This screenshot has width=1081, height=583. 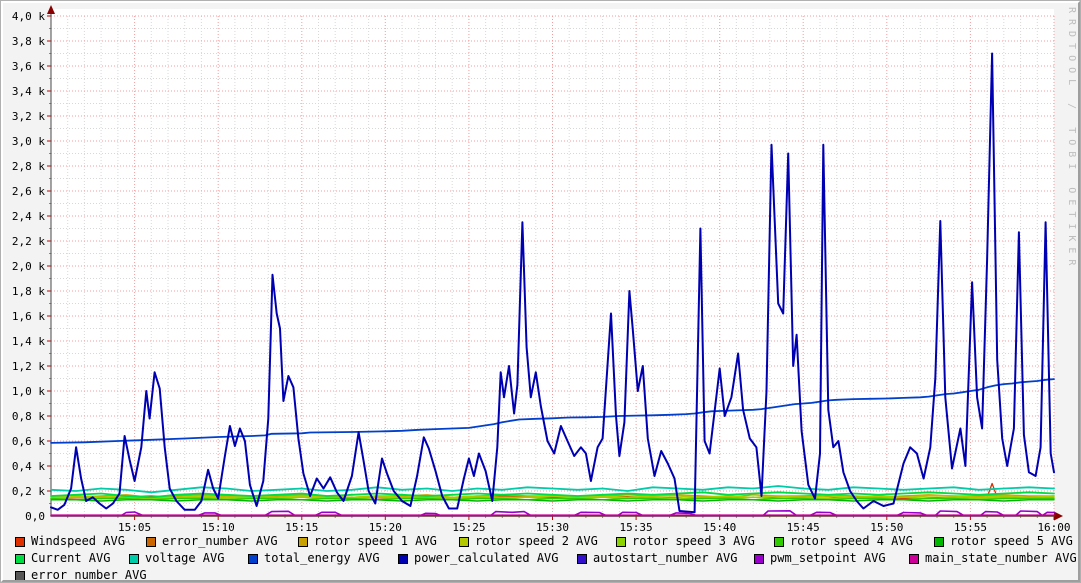 I want to click on legend-item-rotor-speed-3-avg: rotor speed 3 AVG, so click(x=685, y=541).